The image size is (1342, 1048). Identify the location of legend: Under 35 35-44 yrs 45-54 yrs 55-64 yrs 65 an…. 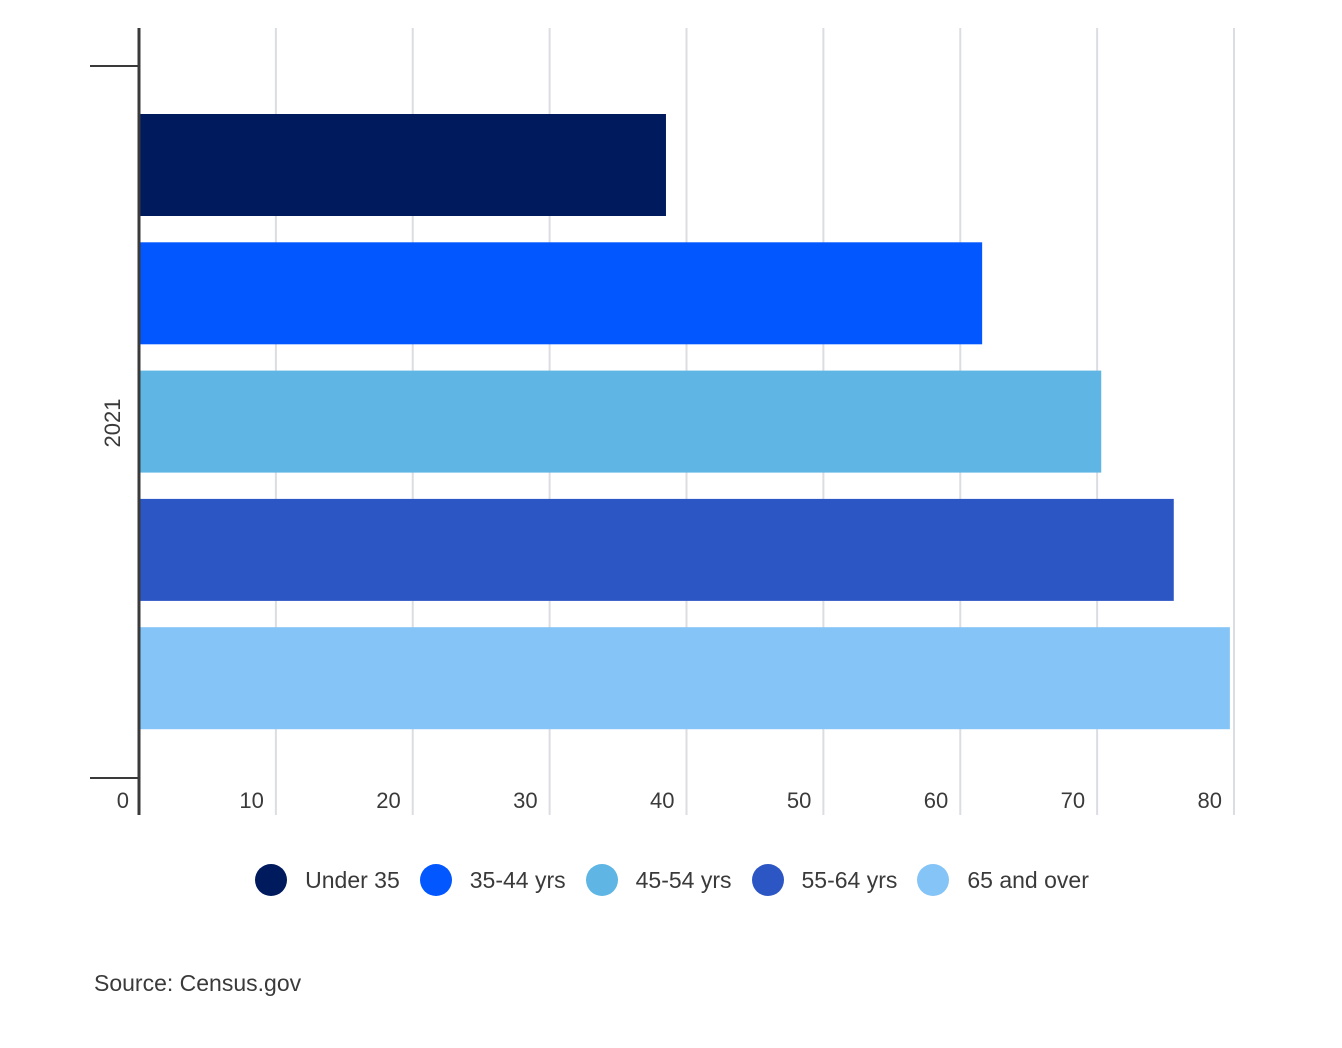
(671, 880).